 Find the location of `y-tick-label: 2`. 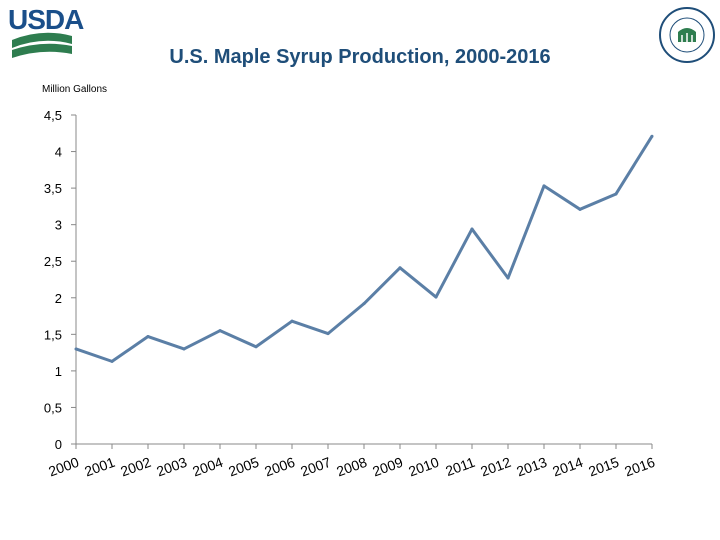

y-tick-label: 2 is located at coordinates (58, 298).